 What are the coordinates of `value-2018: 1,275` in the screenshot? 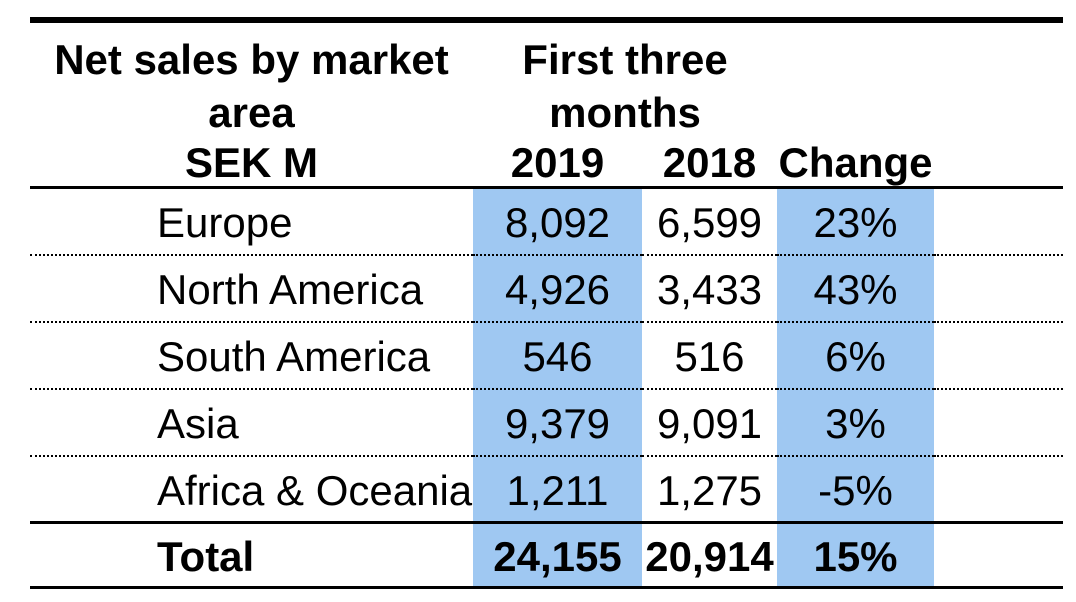 It's located at (709, 490).